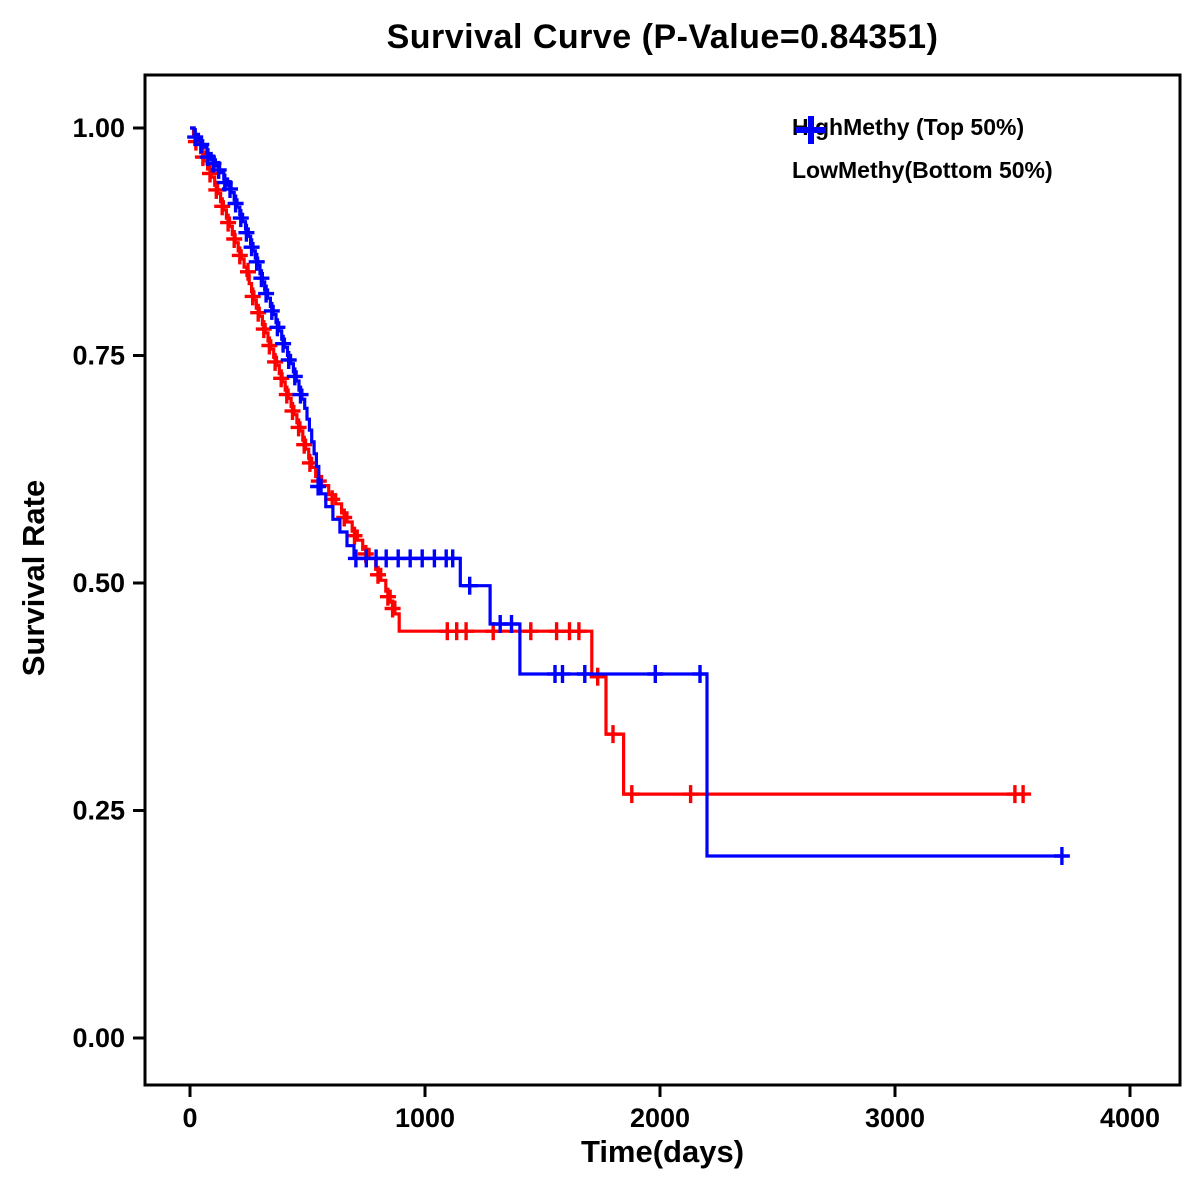  Describe the element at coordinates (908, 127) in the screenshot. I see `legend-label-highmethy: HighMethy (Top 50%)` at that location.